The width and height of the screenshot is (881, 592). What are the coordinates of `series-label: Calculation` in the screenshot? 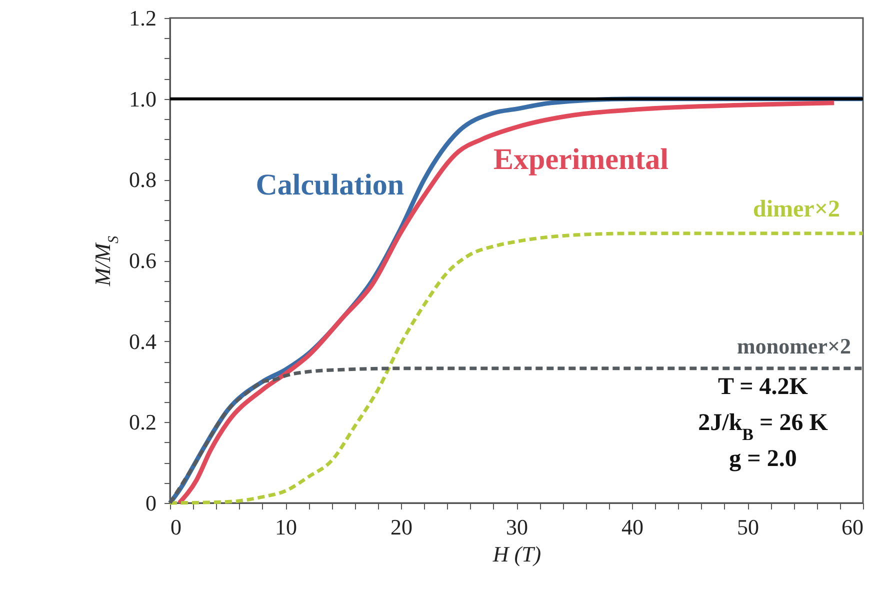 It's located at (330, 185).